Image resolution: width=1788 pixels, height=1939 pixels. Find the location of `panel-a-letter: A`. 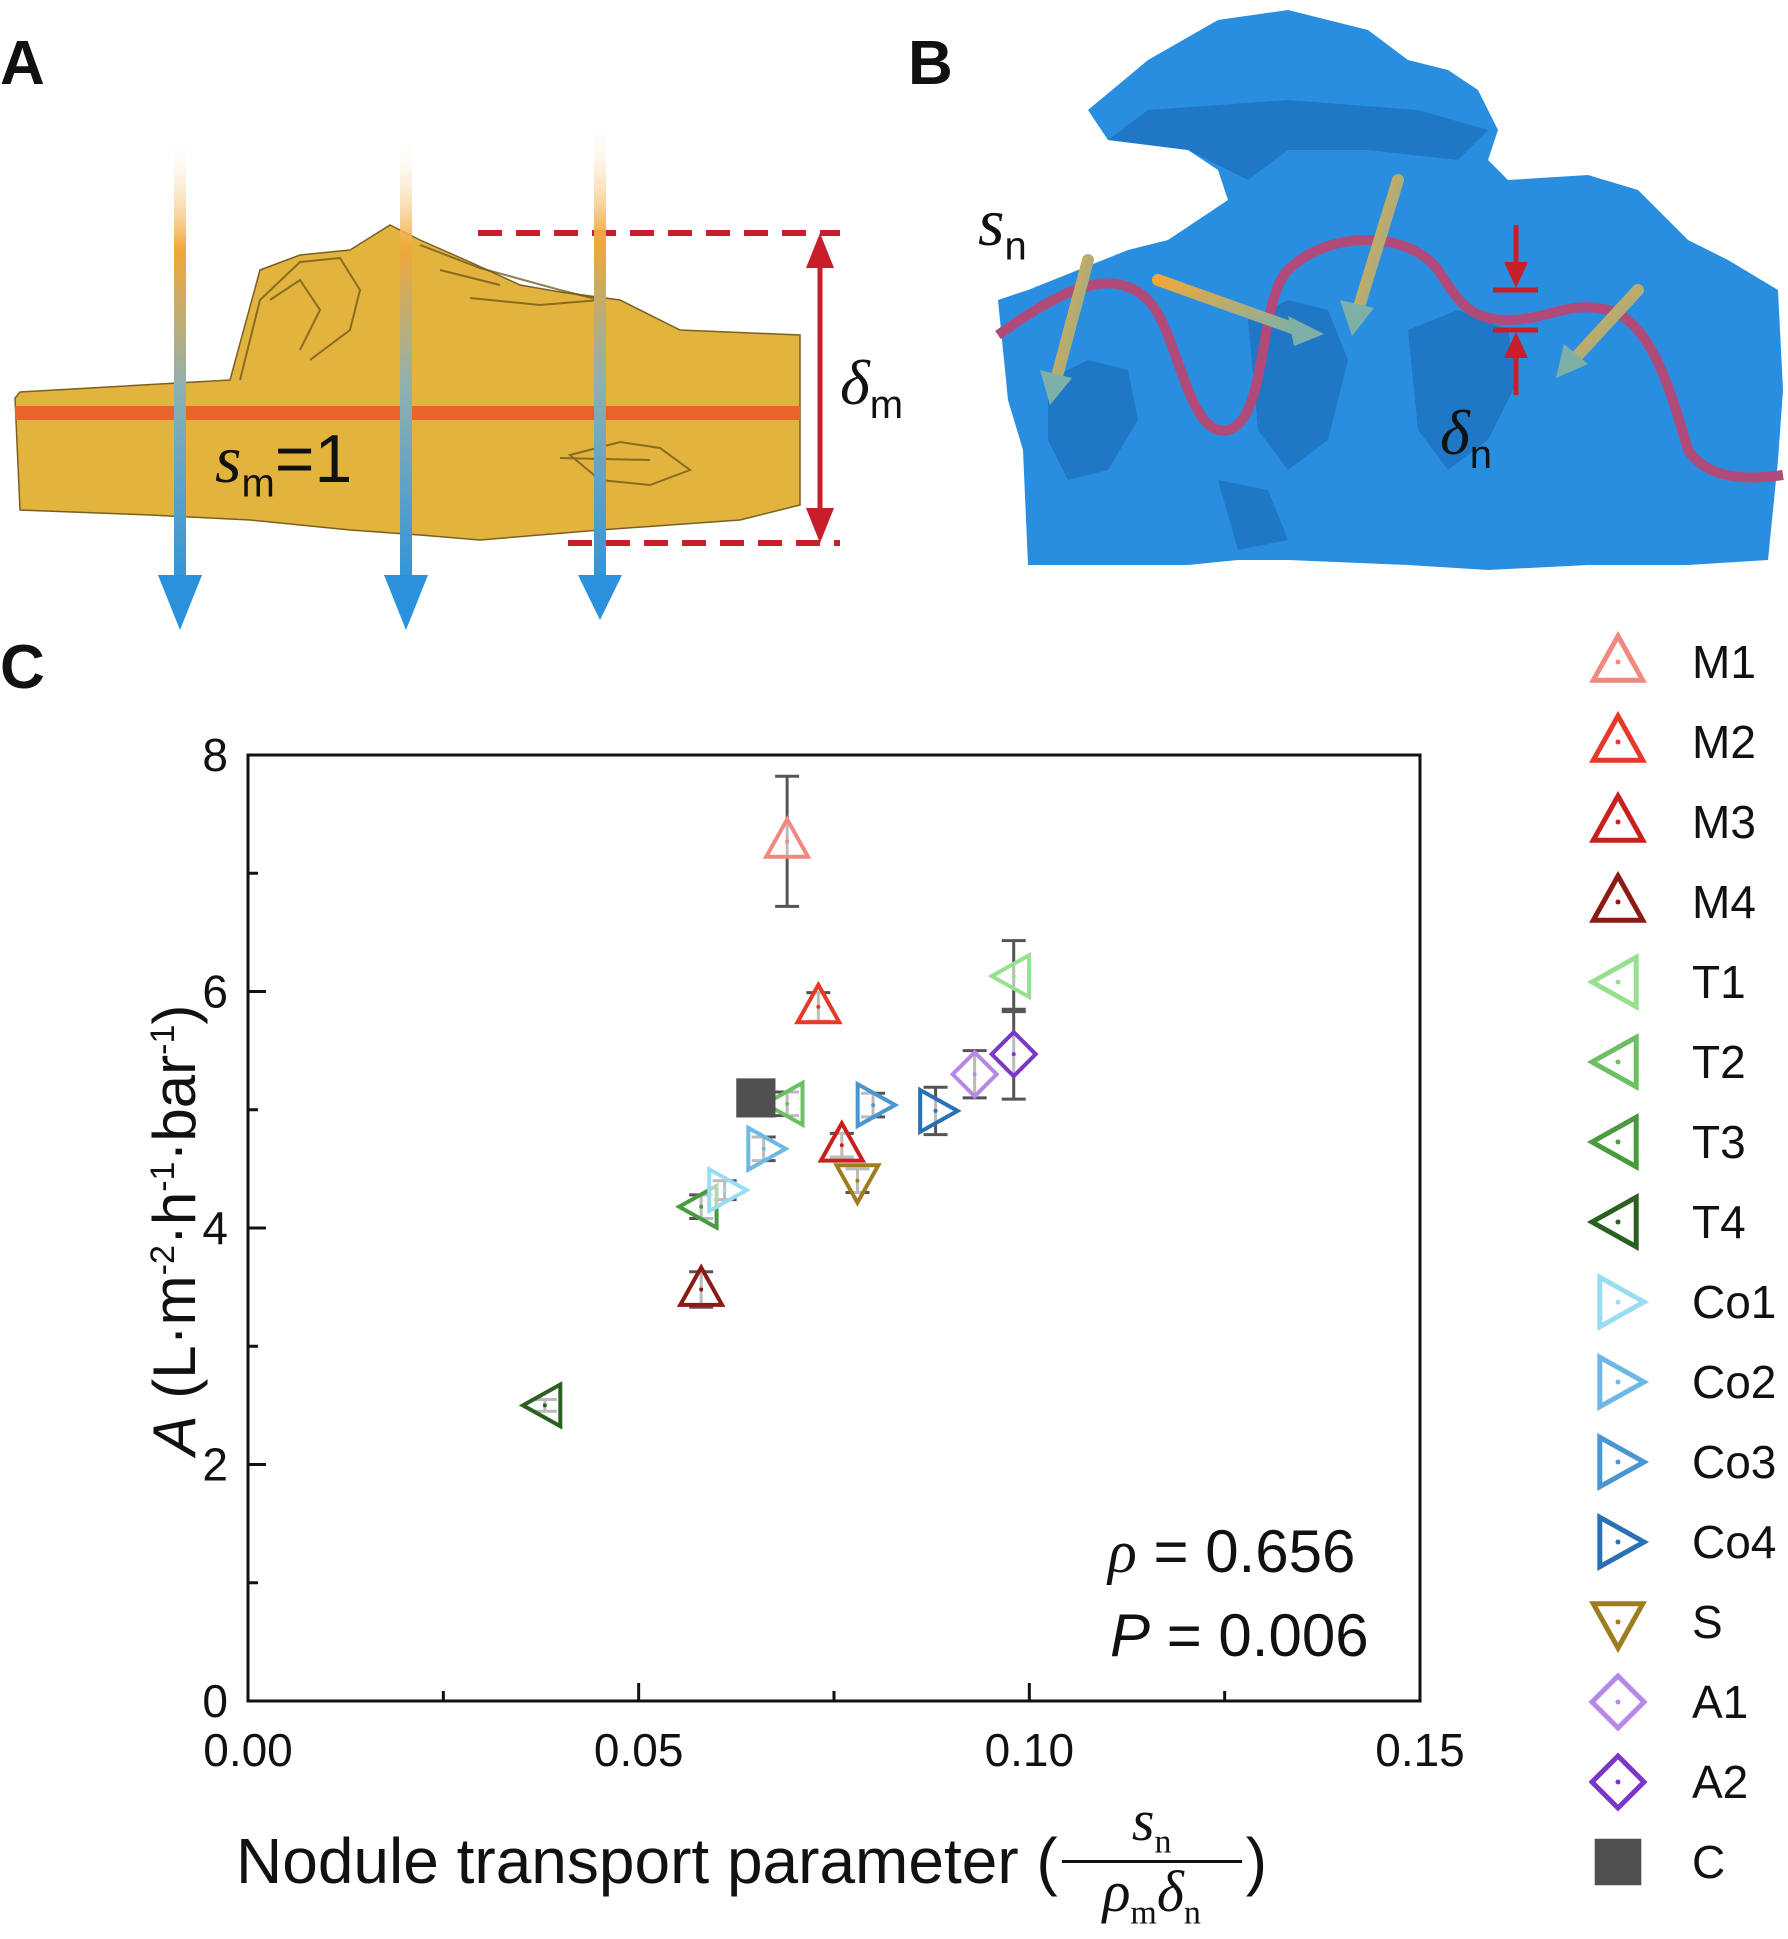

panel-a-letter: A is located at coordinates (22, 63).